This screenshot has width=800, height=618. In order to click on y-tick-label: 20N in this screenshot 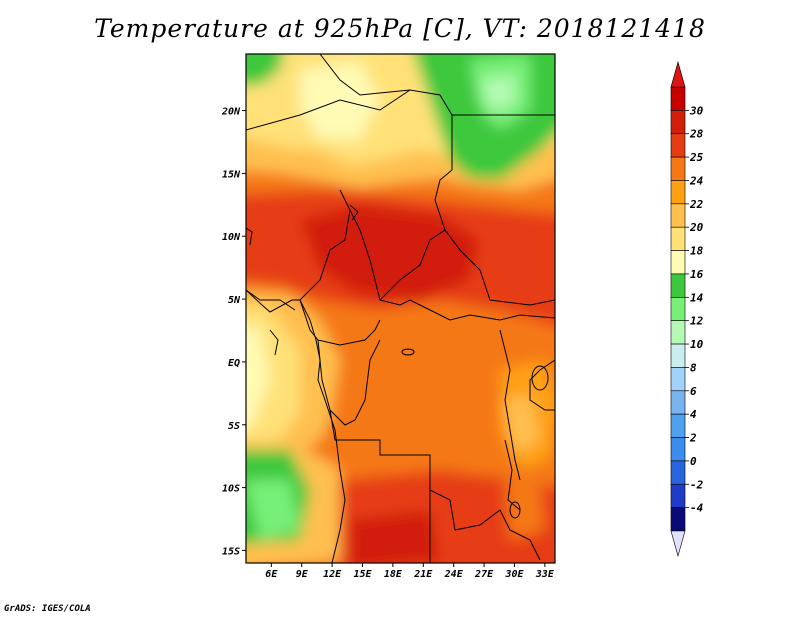, I will do `click(231, 112)`.